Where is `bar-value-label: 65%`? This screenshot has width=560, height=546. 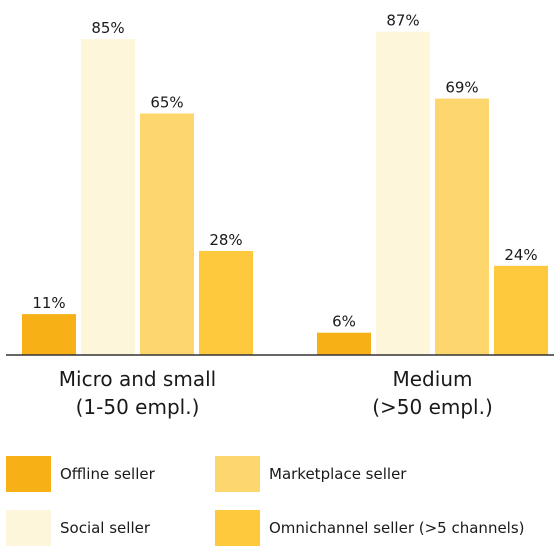
bar-value-label: 65% is located at coordinates (166, 102).